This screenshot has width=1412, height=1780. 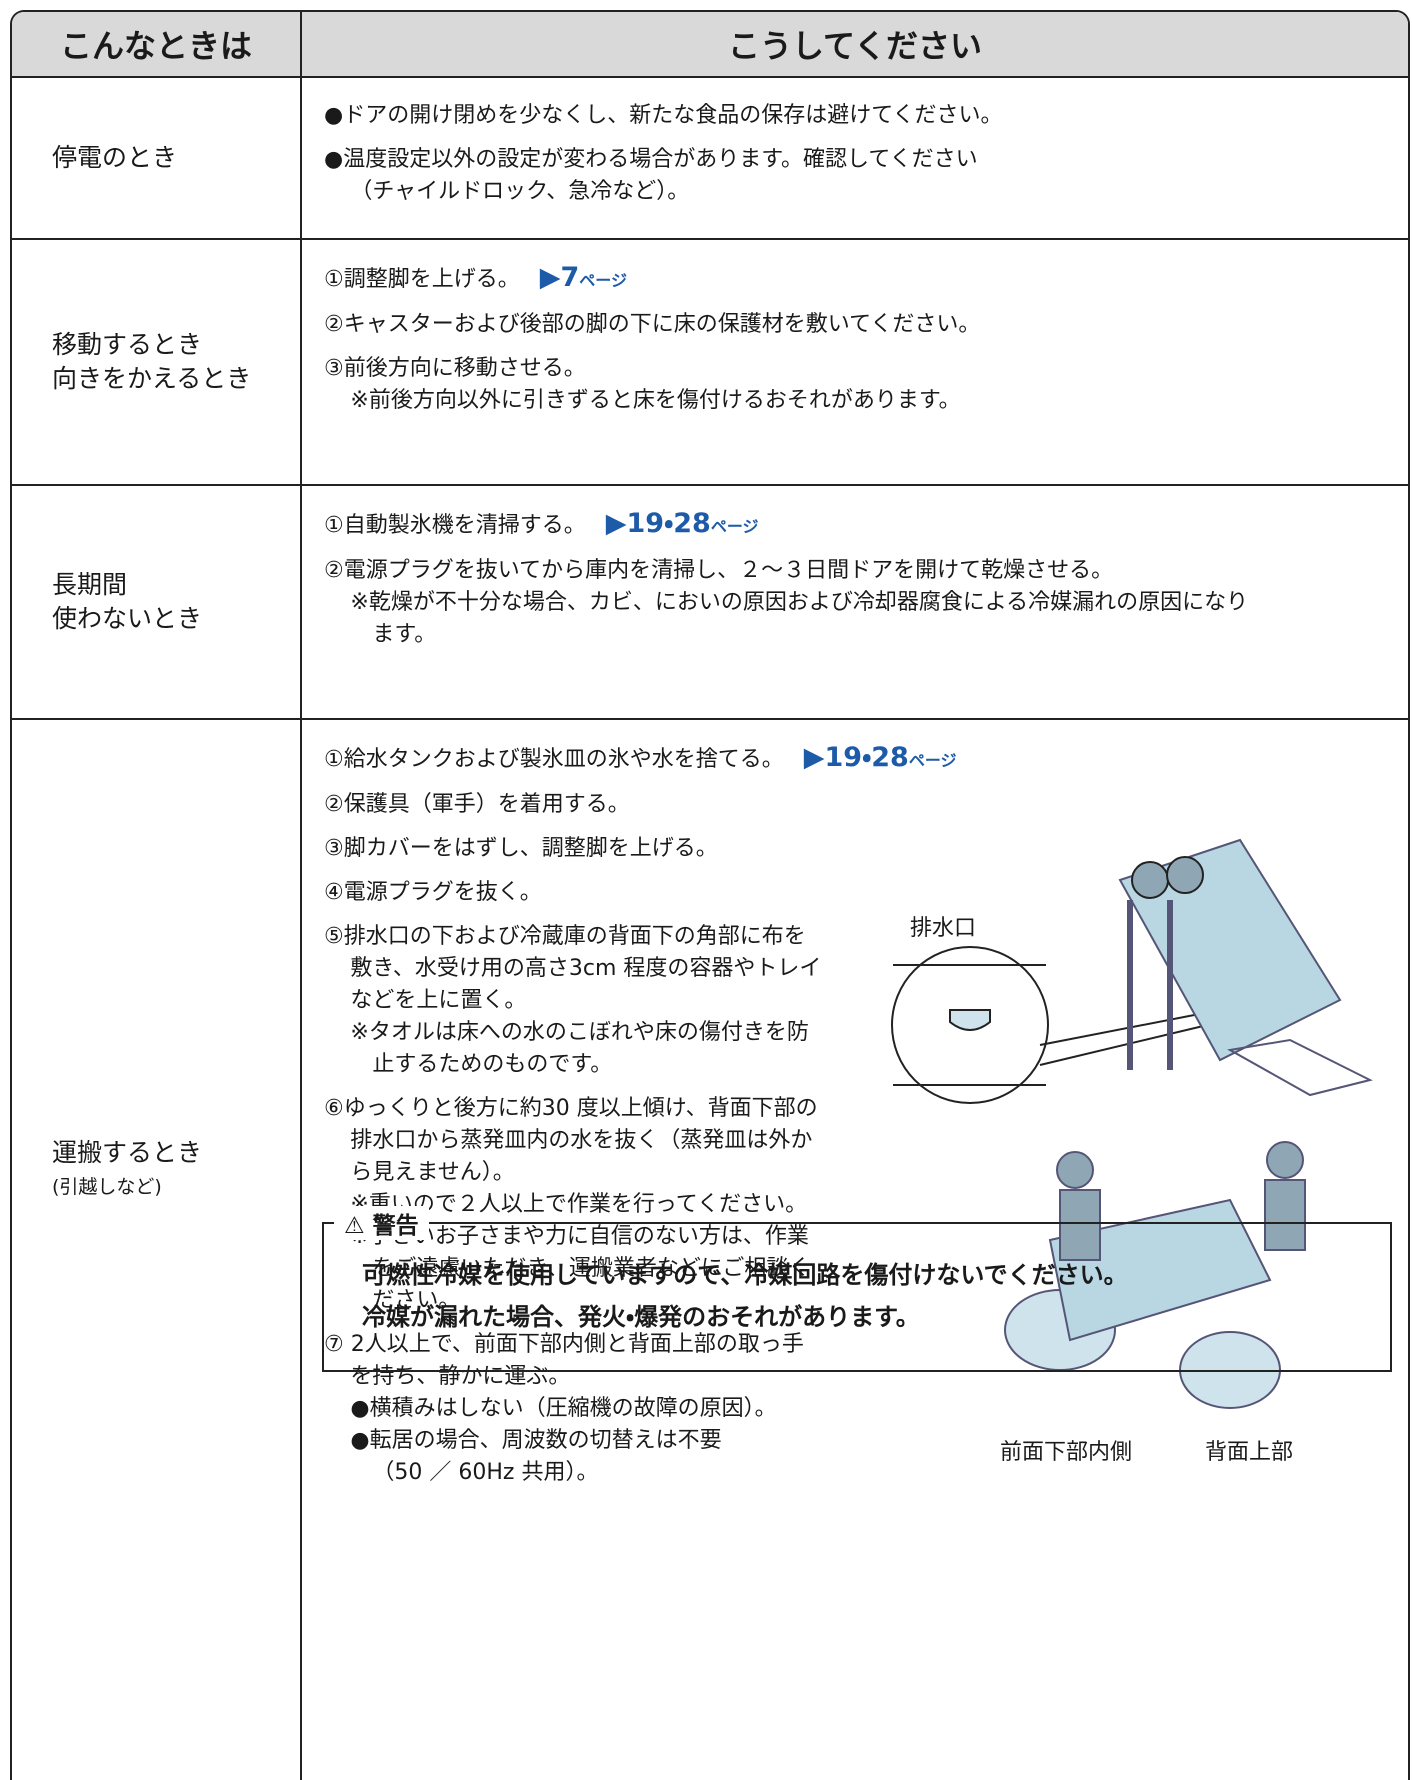 I want to click on action-line: などを上に置く。, so click(x=640, y=1001).